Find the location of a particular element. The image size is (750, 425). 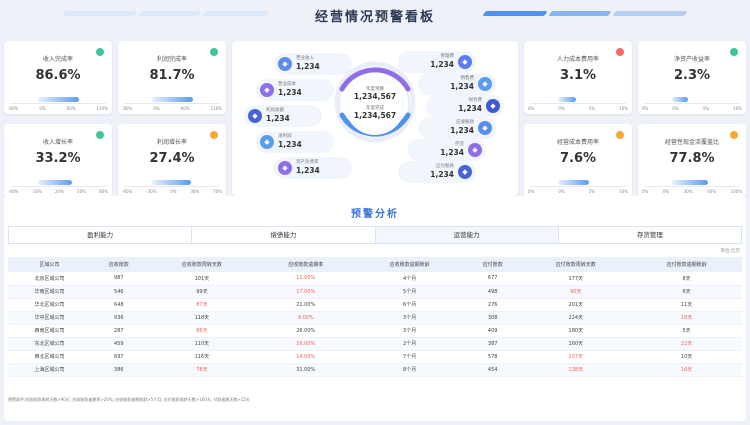

unit-label: 单位:亿元 is located at coordinates (730, 251).